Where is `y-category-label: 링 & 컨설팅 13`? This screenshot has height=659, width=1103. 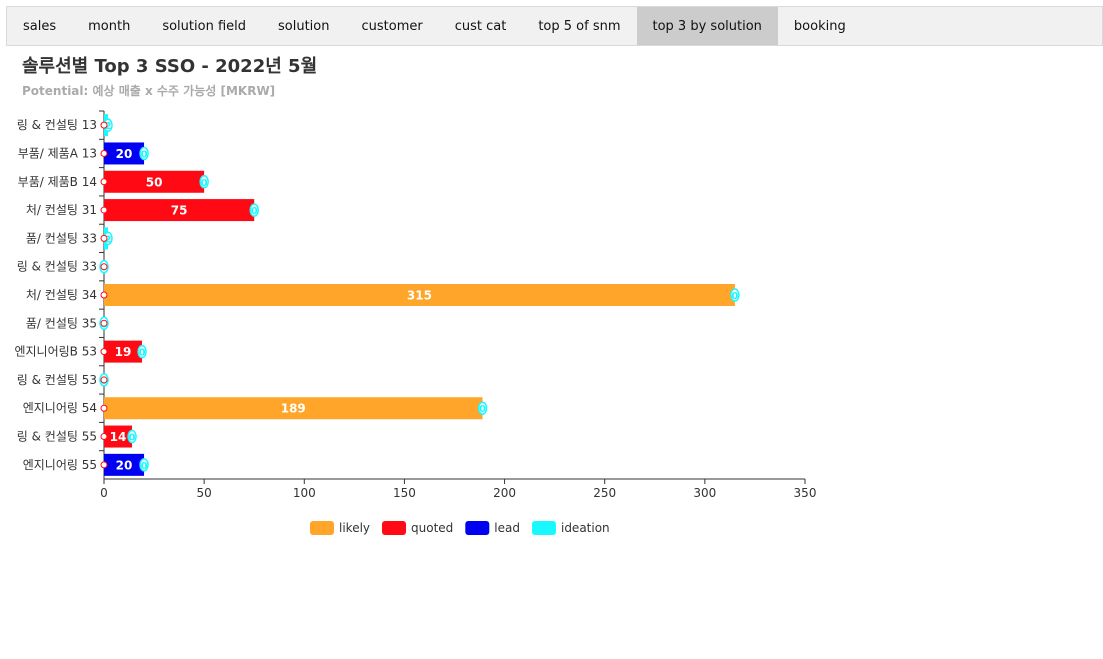
y-category-label: 링 & 컨설팅 13 is located at coordinates (57, 125).